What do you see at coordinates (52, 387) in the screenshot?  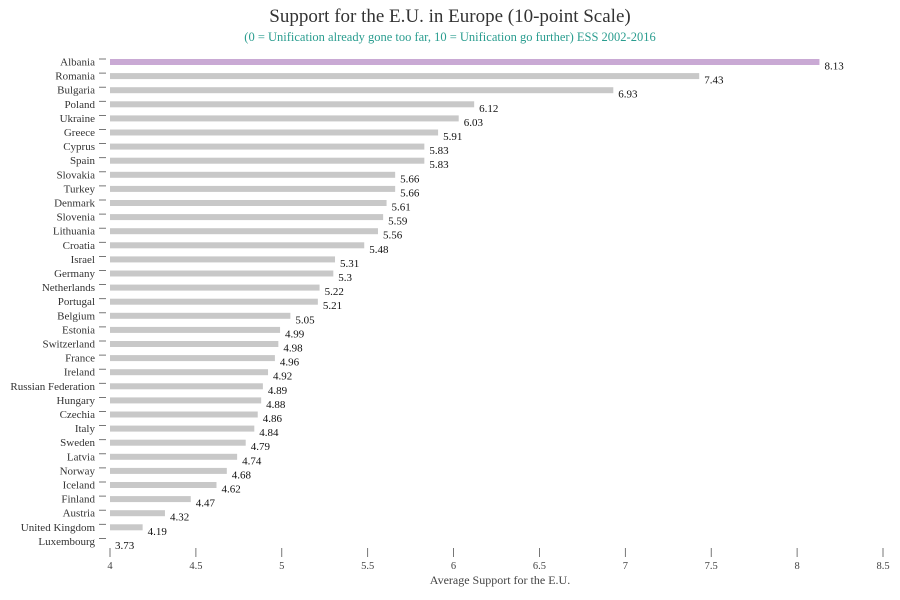 I see `category-label-russian-federation: Russian Federation` at bounding box center [52, 387].